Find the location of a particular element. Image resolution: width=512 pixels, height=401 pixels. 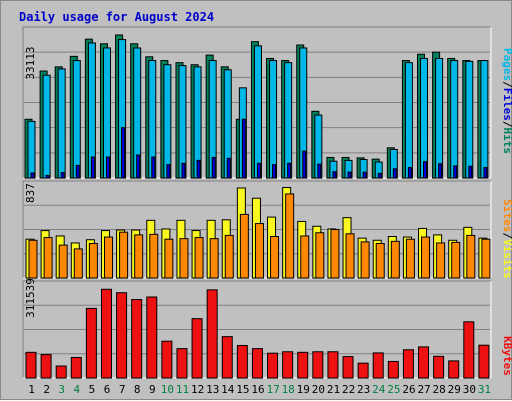

legend-visits-panel: Sites/Visits is located at coordinates (506, 239).